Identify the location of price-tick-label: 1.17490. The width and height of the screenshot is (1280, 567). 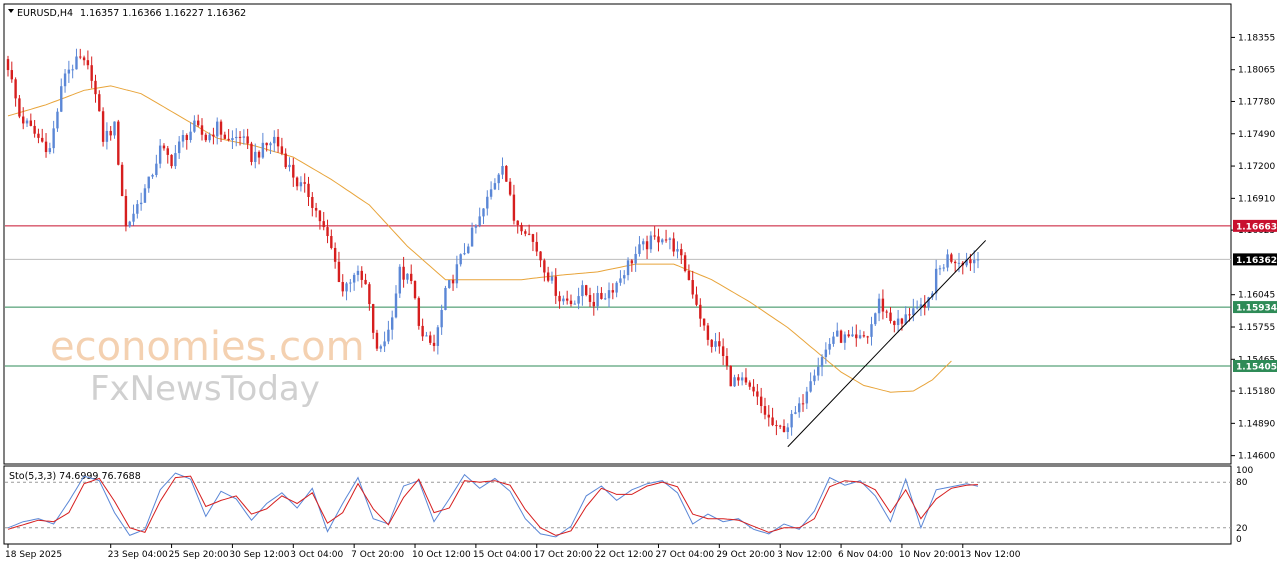
(1256, 135).